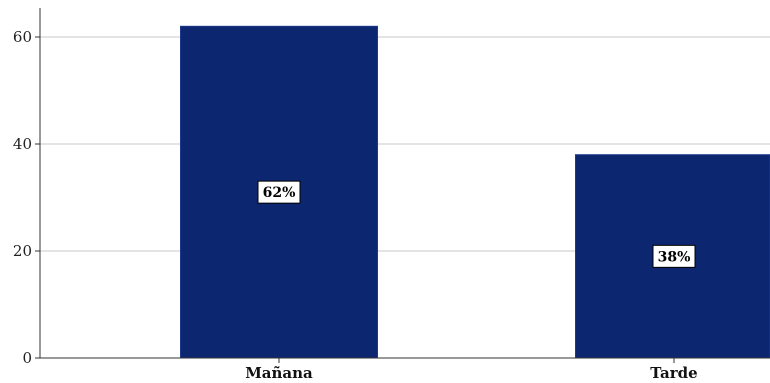  Describe the element at coordinates (279, 373) in the screenshot. I see `x-tick-label: Mañana` at that location.